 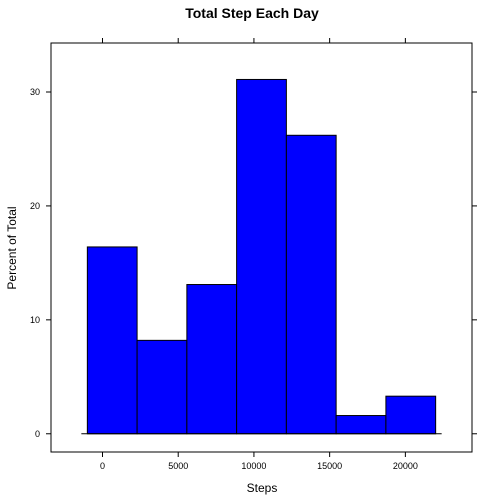 What do you see at coordinates (12, 247) in the screenshot?
I see `y-axis-label: Percent of Total` at bounding box center [12, 247].